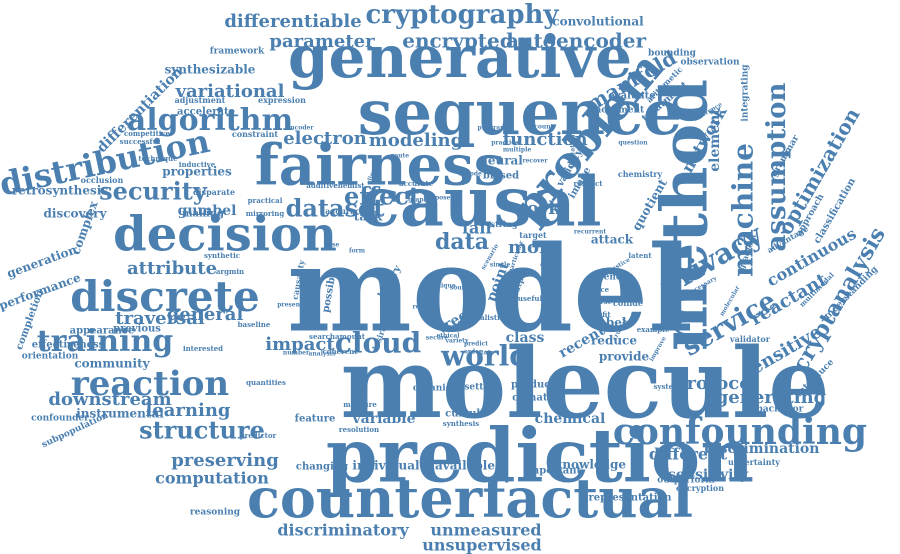 The image size is (900, 554). Describe the element at coordinates (533, 398) in the screenshot. I see `word-climate: climate` at that location.